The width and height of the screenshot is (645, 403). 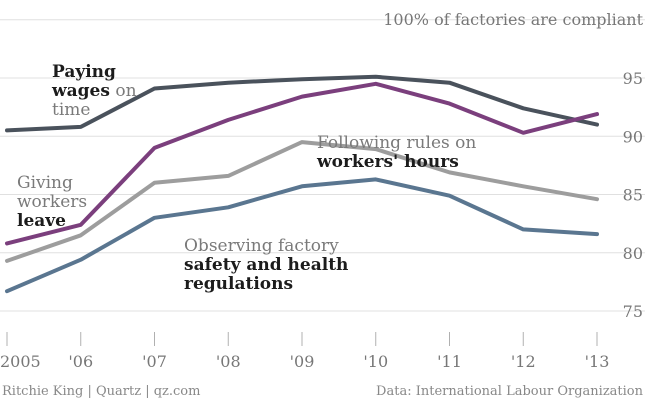 What do you see at coordinates (513, 19) in the screenshot?
I see `chart-title: 100% of factories are compliant` at bounding box center [513, 19].